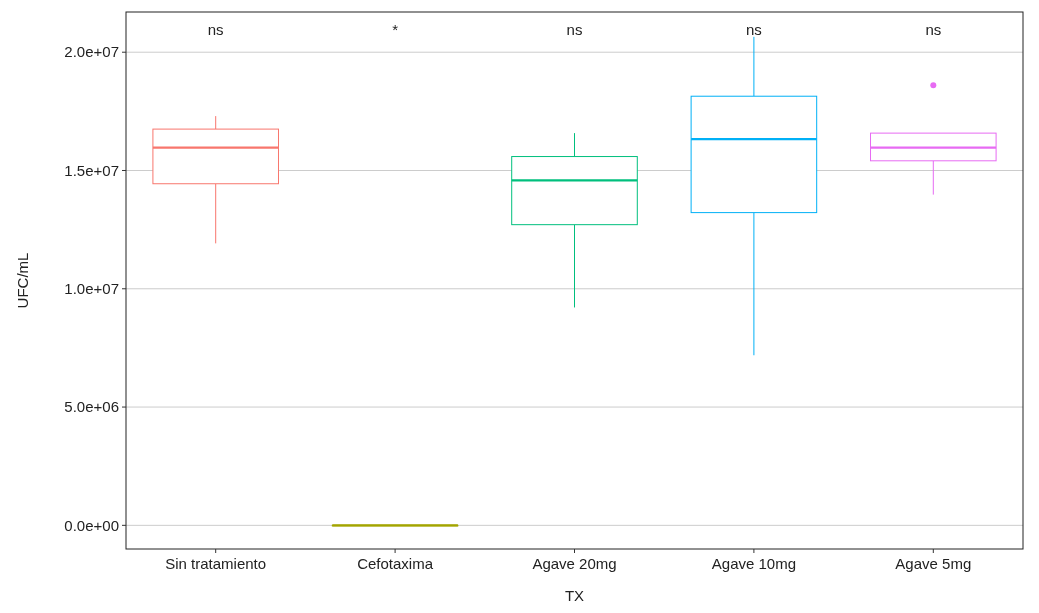  I want to click on x-axis-title: TX, so click(574, 595).